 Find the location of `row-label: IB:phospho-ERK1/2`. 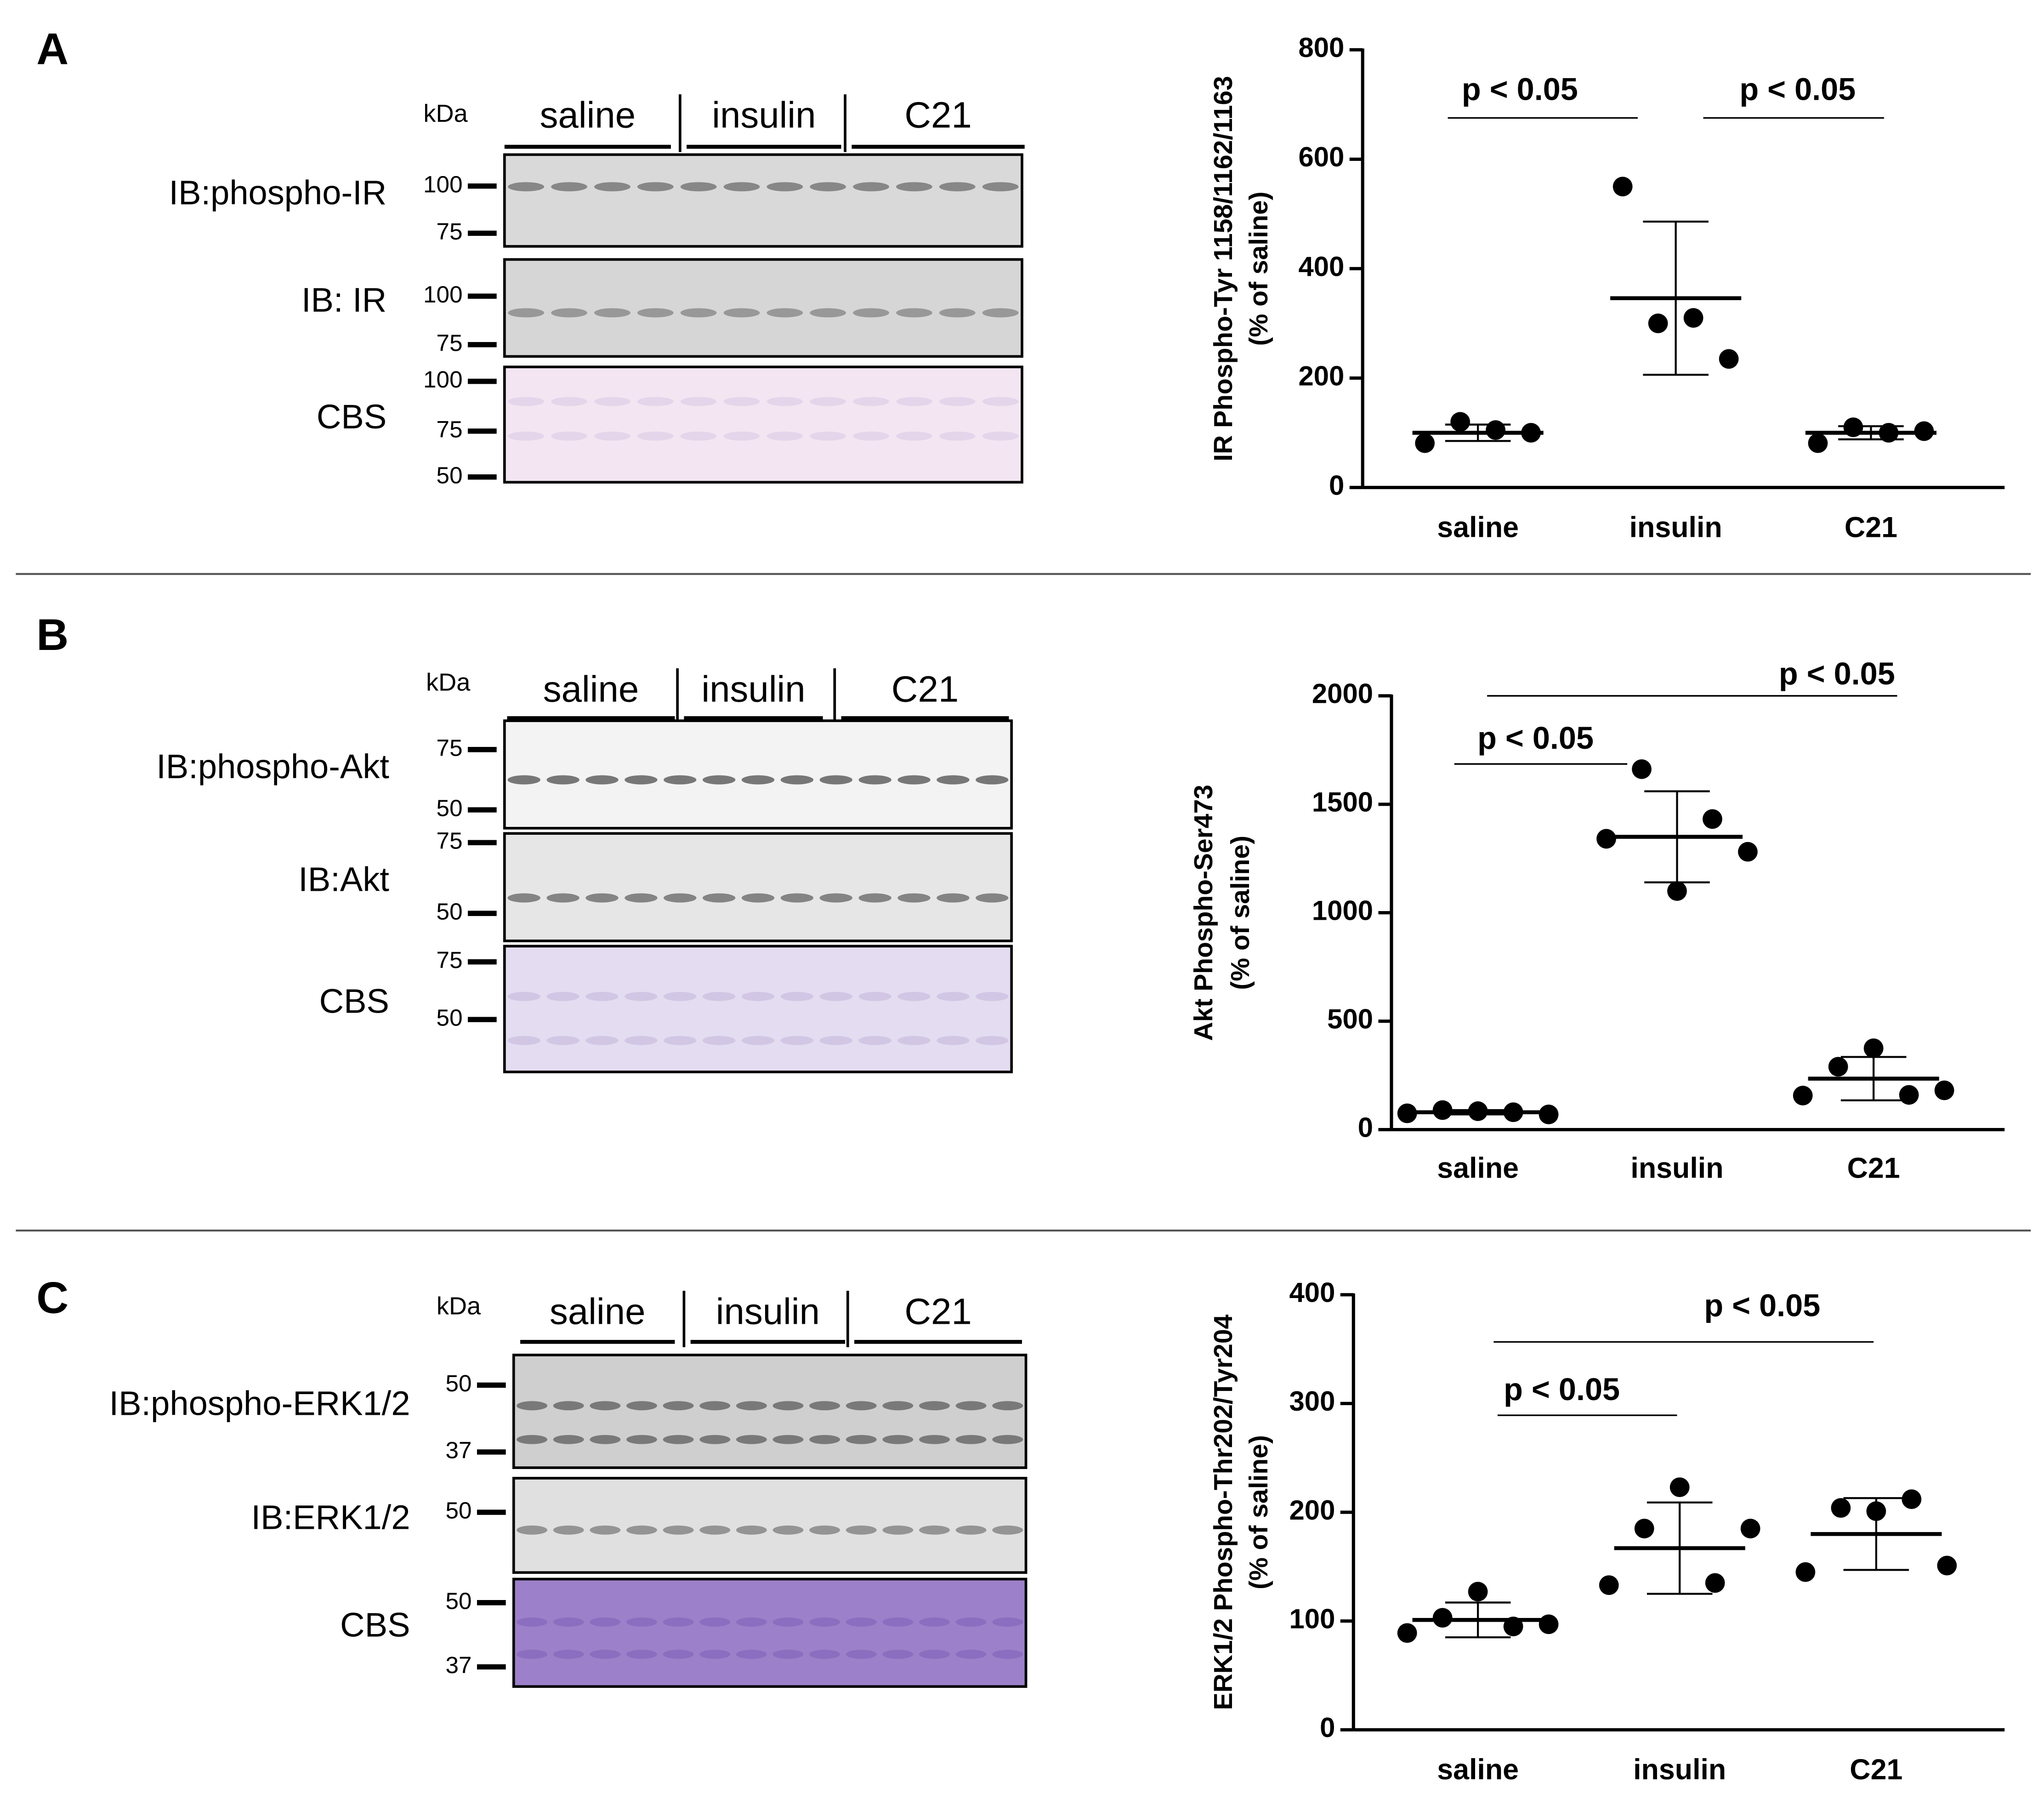

row-label: IB:phospho-ERK1/2 is located at coordinates (259, 1403).